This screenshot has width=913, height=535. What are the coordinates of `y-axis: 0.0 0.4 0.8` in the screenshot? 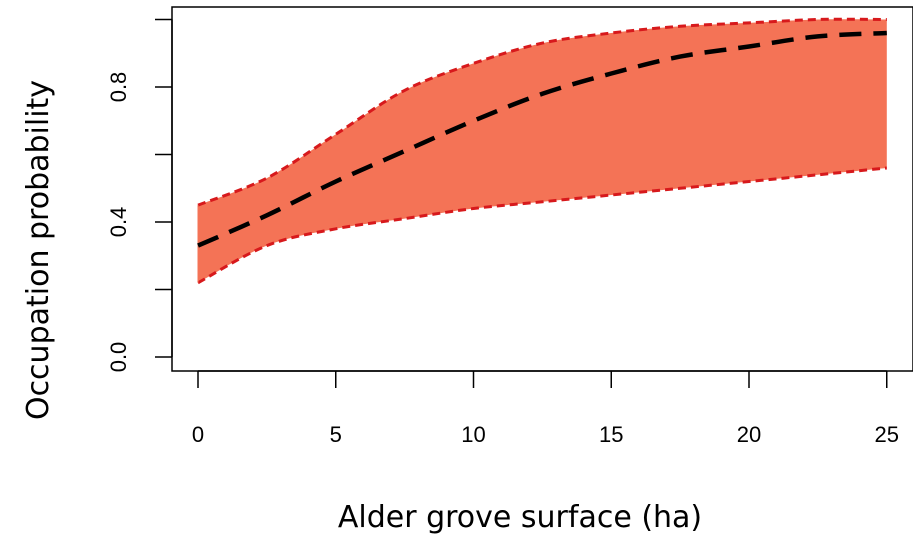 It's located at (139, 195).